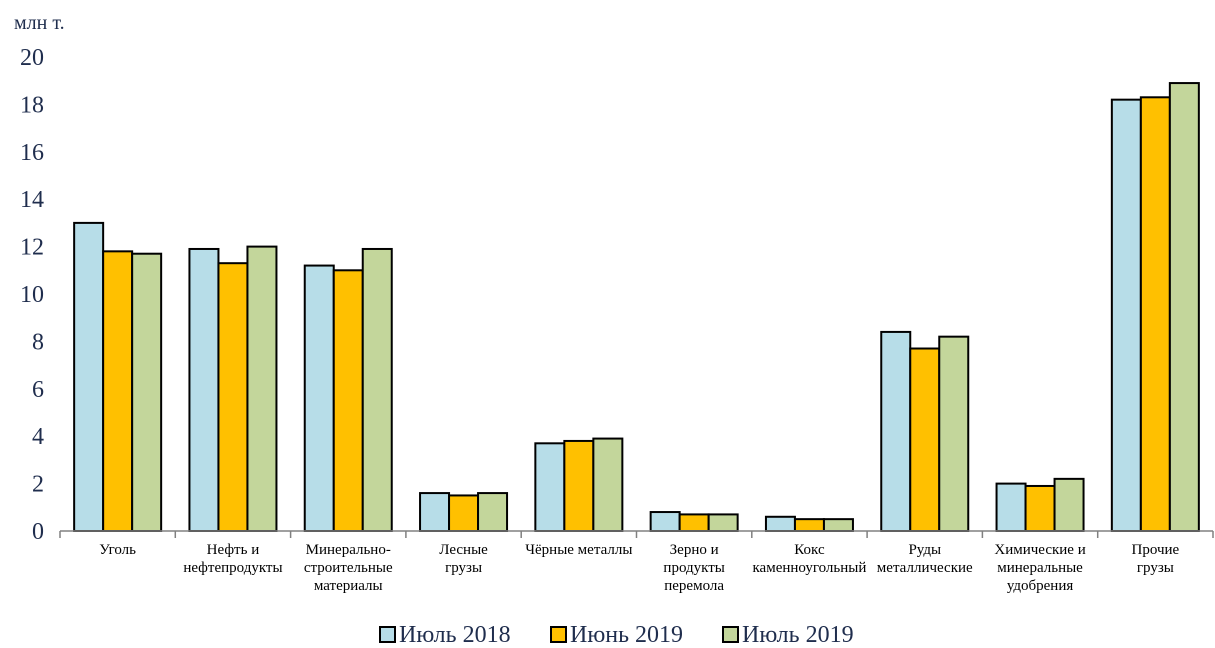 Image resolution: width=1215 pixels, height=648 pixels. Describe the element at coordinates (32, 200) in the screenshot. I see `y-tick-label: 14` at that location.